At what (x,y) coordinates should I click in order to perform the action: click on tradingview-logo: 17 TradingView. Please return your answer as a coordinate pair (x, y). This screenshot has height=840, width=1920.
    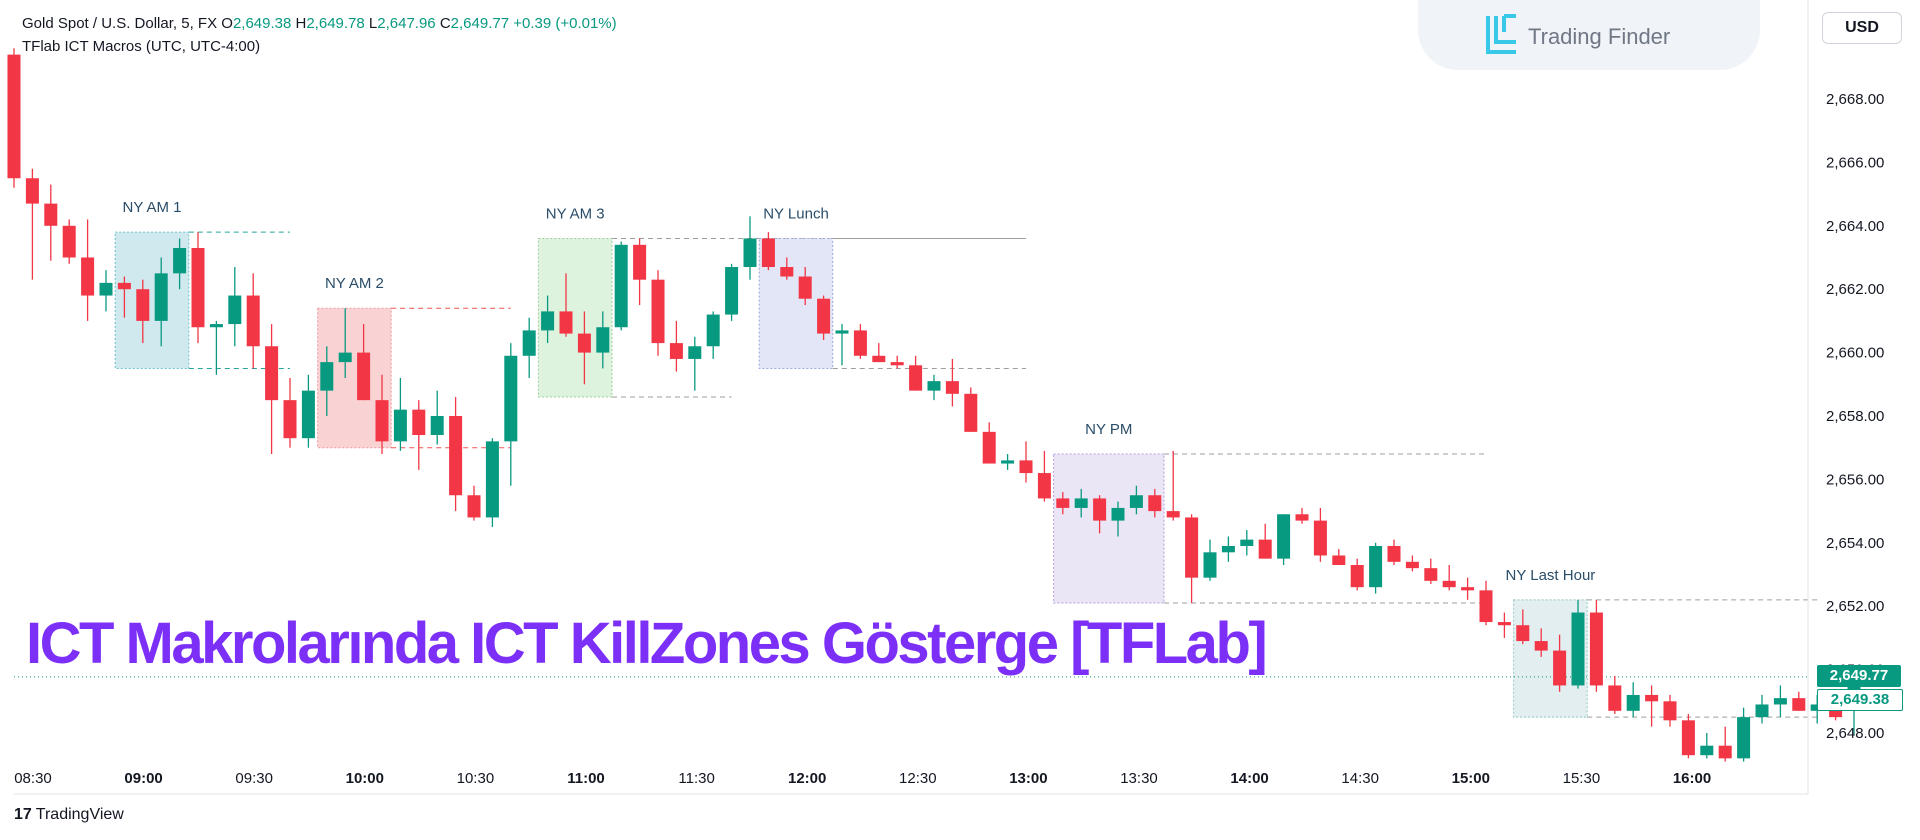
    Looking at the image, I should click on (69, 815).